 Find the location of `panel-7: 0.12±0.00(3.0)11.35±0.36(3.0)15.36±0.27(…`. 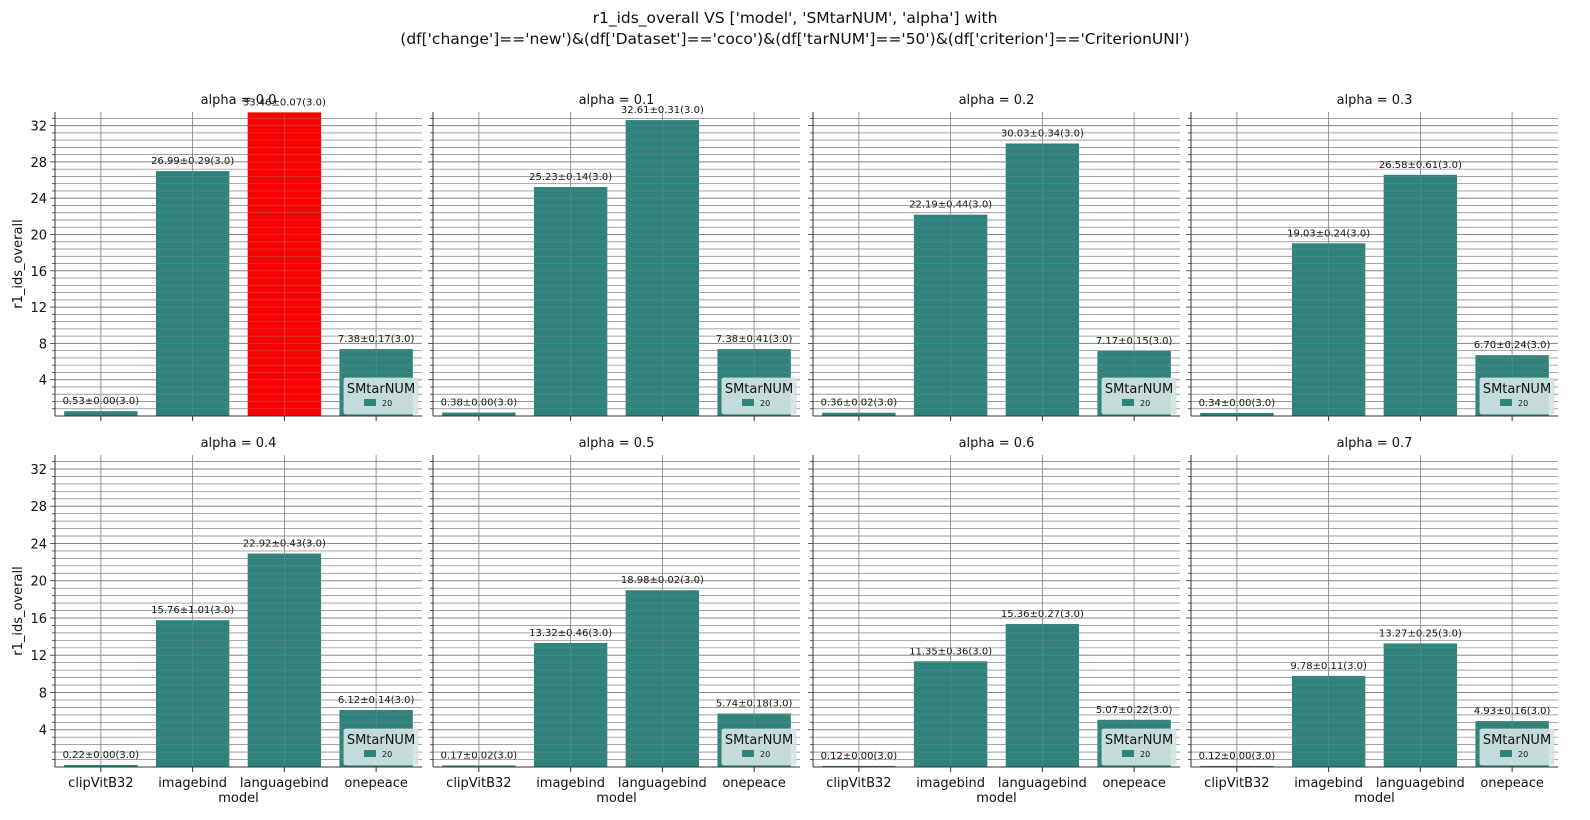

panel-7: 0.12±0.00(3.0)11.35±0.36(3.0)15.36±0.27(… is located at coordinates (994, 621).